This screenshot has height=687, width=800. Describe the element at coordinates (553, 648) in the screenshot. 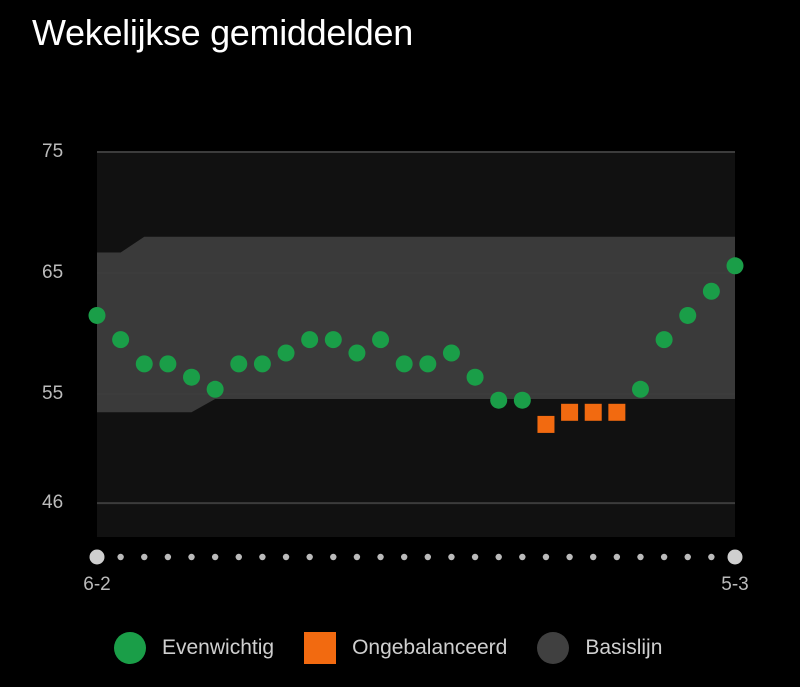

I see `legend-swatch-baseline` at that location.